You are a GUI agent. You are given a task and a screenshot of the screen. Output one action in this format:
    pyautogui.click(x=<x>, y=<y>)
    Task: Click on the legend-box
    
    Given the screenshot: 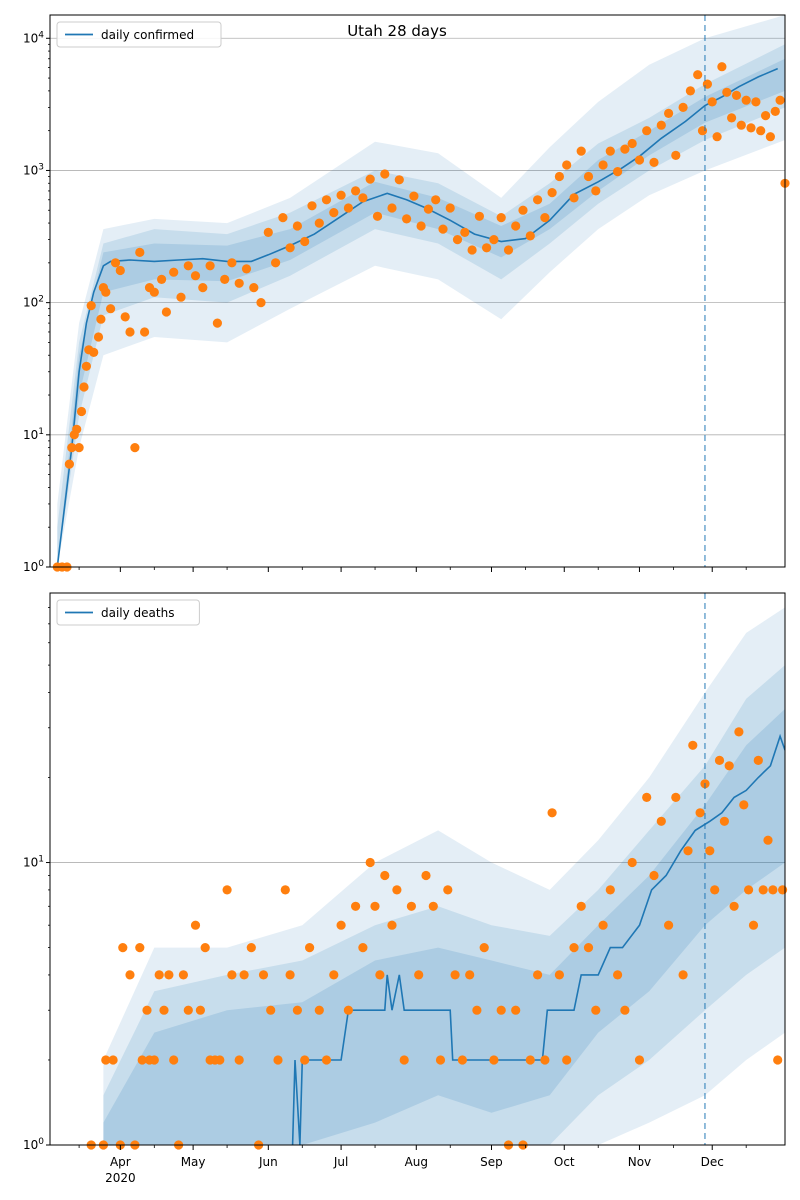 What is the action you would take?
    pyautogui.click(x=139, y=34)
    